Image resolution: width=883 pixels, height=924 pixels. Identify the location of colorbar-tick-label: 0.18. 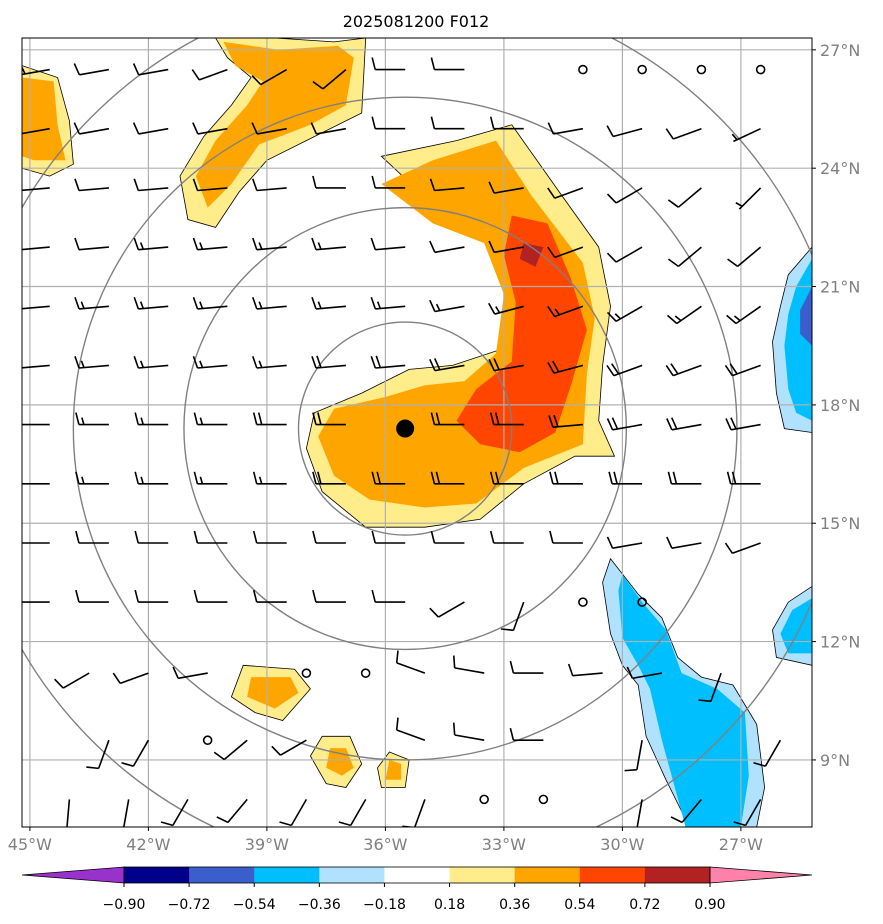
(449, 905).